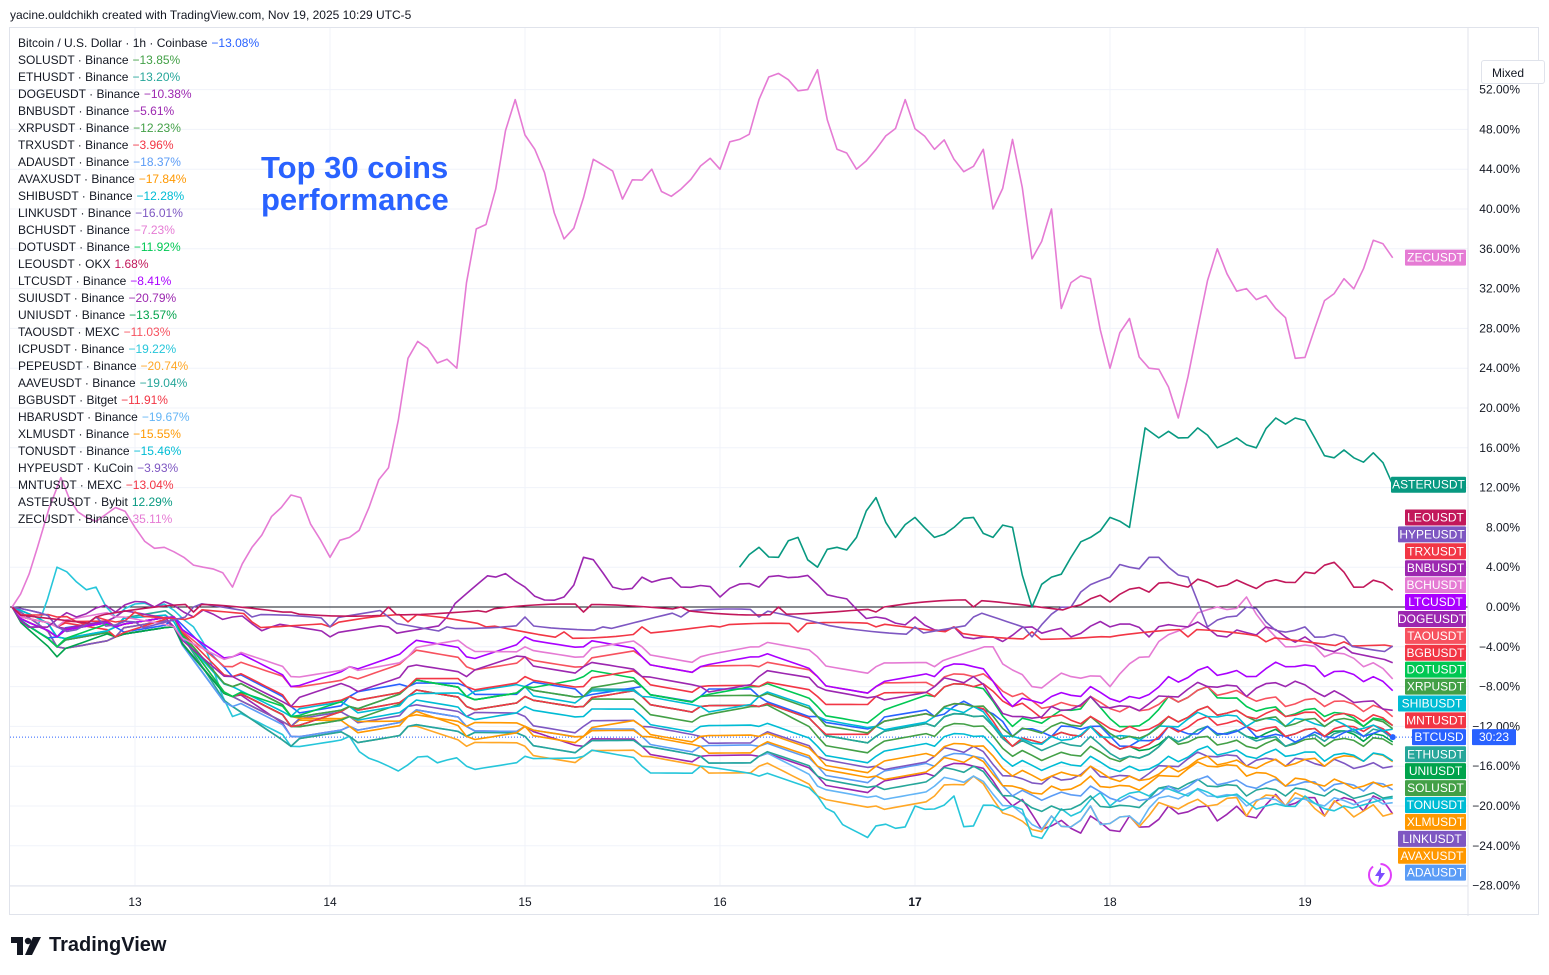 The width and height of the screenshot is (1549, 975). Describe the element at coordinates (157, 162) in the screenshot. I see `legend-item-change: −18.37%` at that location.